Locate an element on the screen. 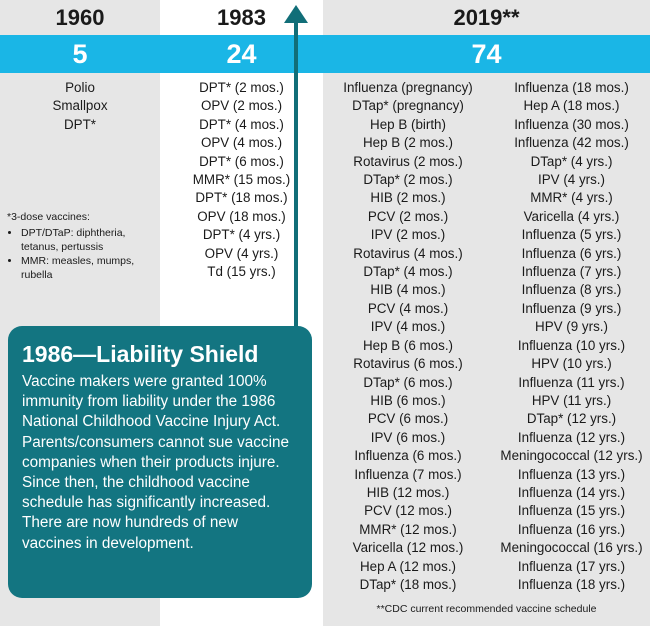 Image resolution: width=650 pixels, height=626 pixels. list-item: Meningococcal (16 yrs.) is located at coordinates (571, 548).